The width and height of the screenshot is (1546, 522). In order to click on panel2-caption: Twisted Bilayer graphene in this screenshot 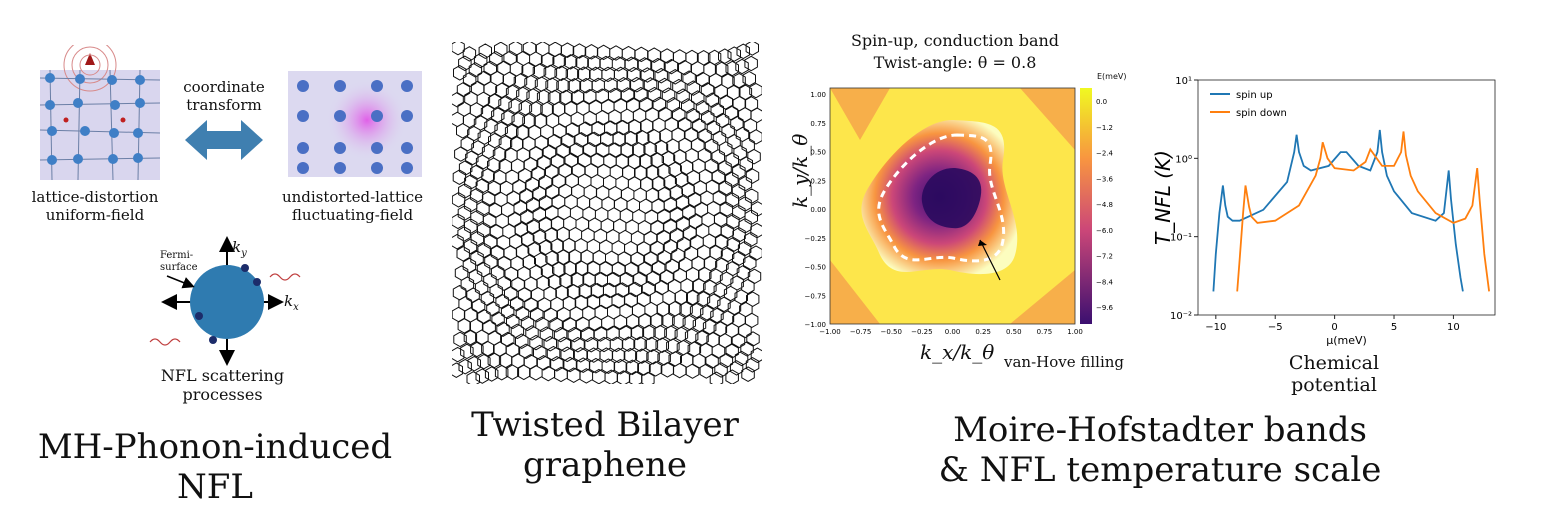, I will do `click(605, 445)`.